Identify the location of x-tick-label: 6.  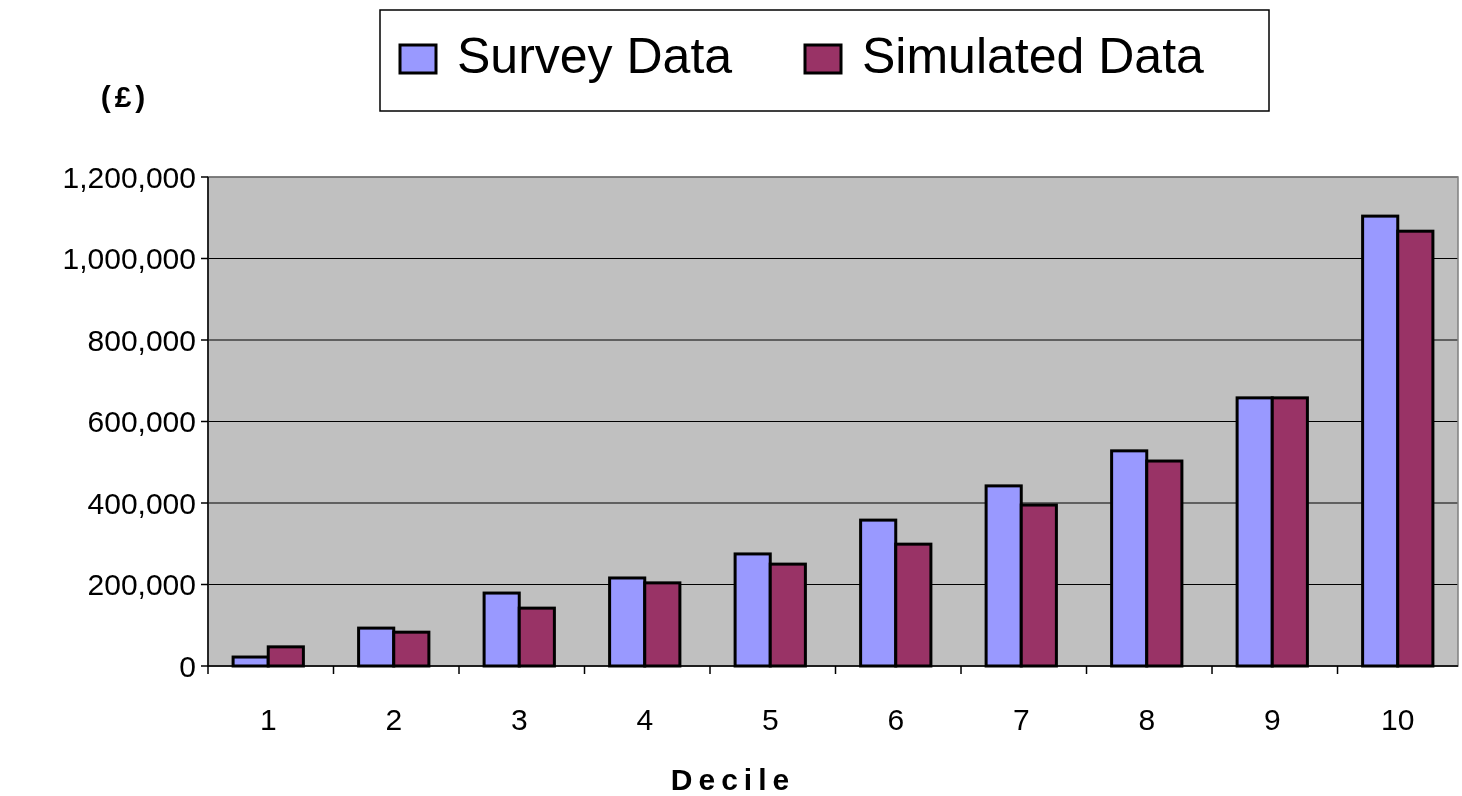
(896, 719).